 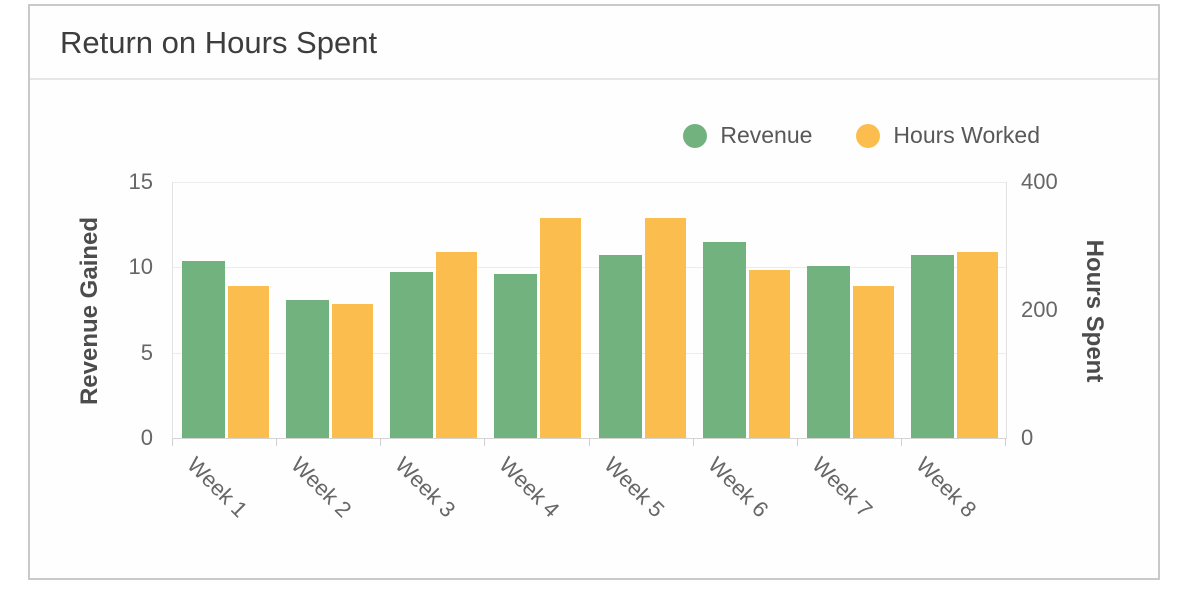 I want to click on x-axis-category-label: Week 8, so click(x=946, y=487).